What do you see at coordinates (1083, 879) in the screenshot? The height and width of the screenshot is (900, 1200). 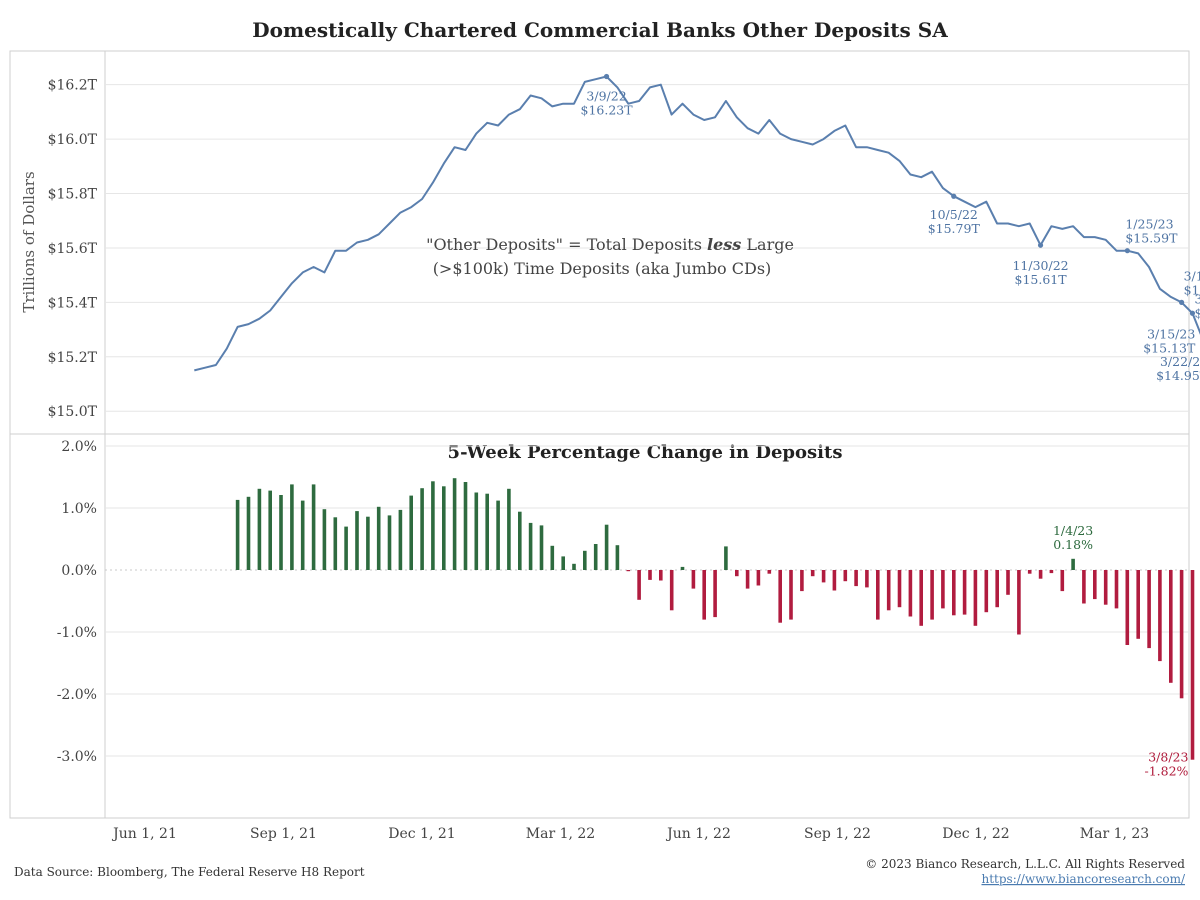 I see `website-link: https://www.biancoresearch.com/` at bounding box center [1083, 879].